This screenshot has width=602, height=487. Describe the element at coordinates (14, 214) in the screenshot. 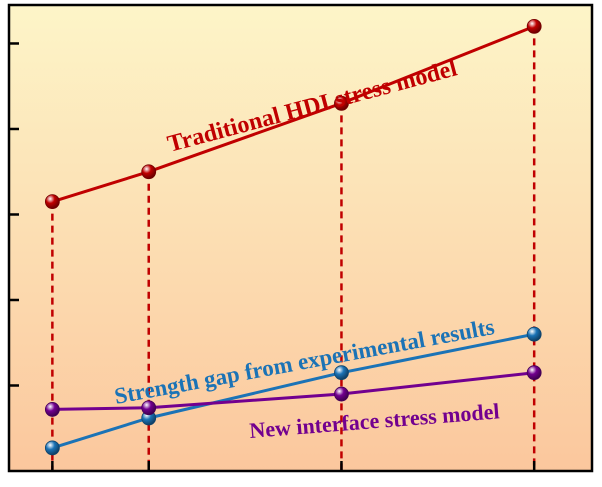

I see `y-axis-ticks` at that location.